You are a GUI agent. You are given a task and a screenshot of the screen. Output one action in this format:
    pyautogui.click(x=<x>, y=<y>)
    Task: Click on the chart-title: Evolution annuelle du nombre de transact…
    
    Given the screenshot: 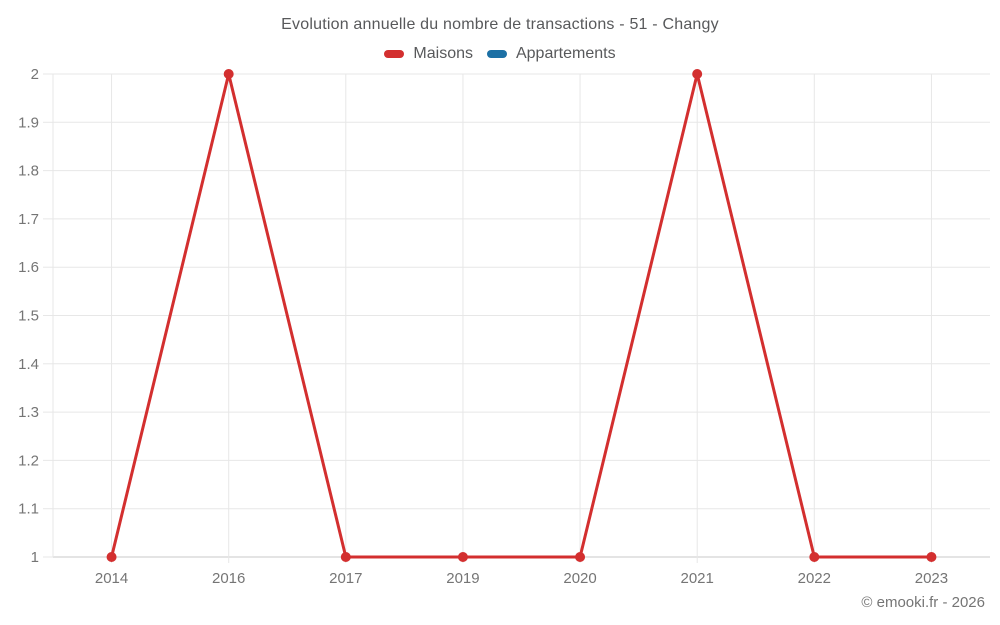 What is the action you would take?
    pyautogui.click(x=500, y=24)
    